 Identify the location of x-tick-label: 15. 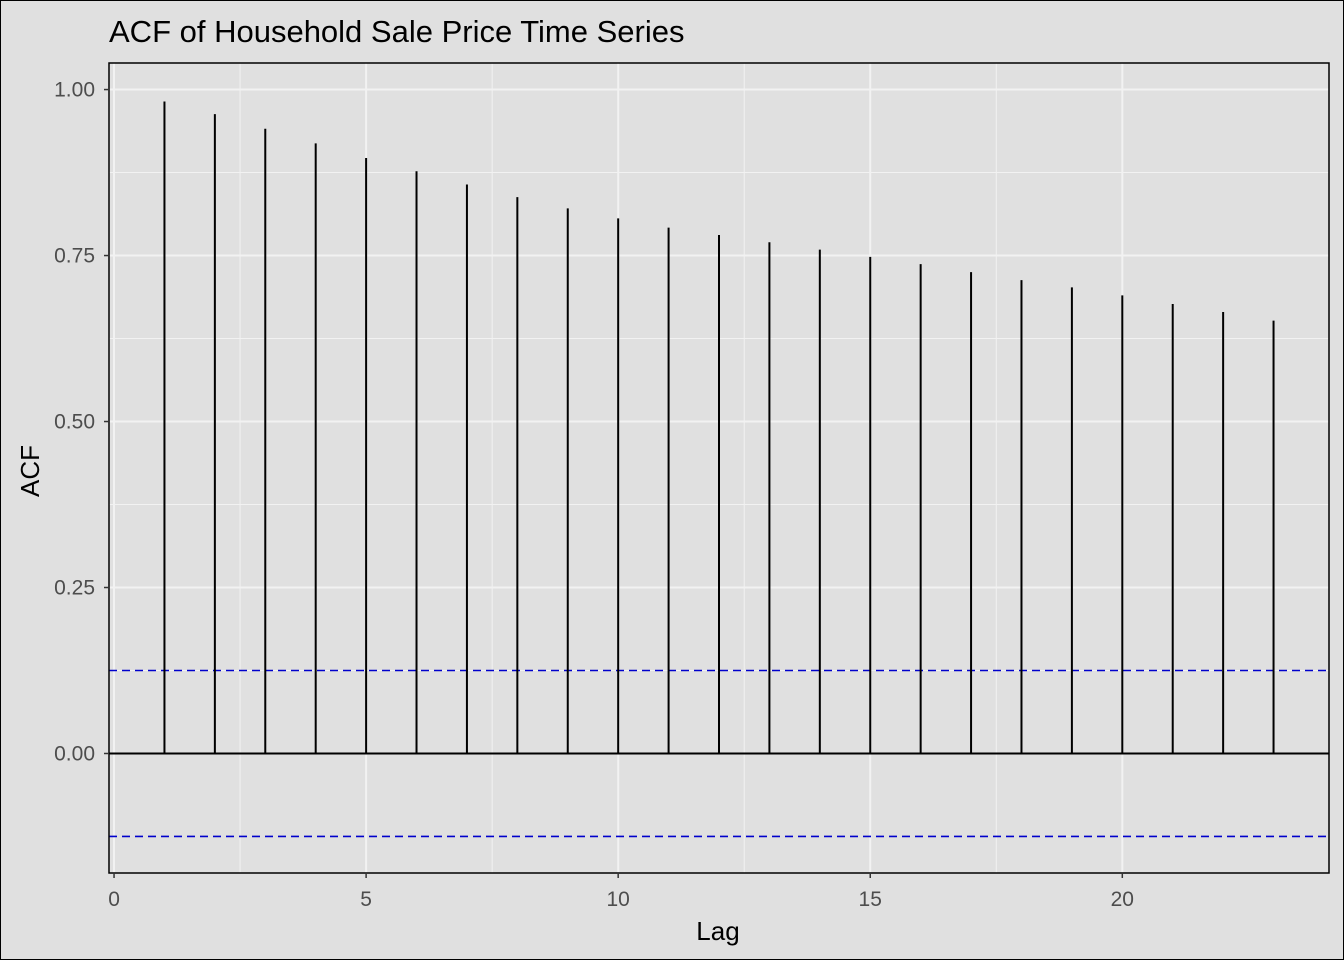
(870, 899).